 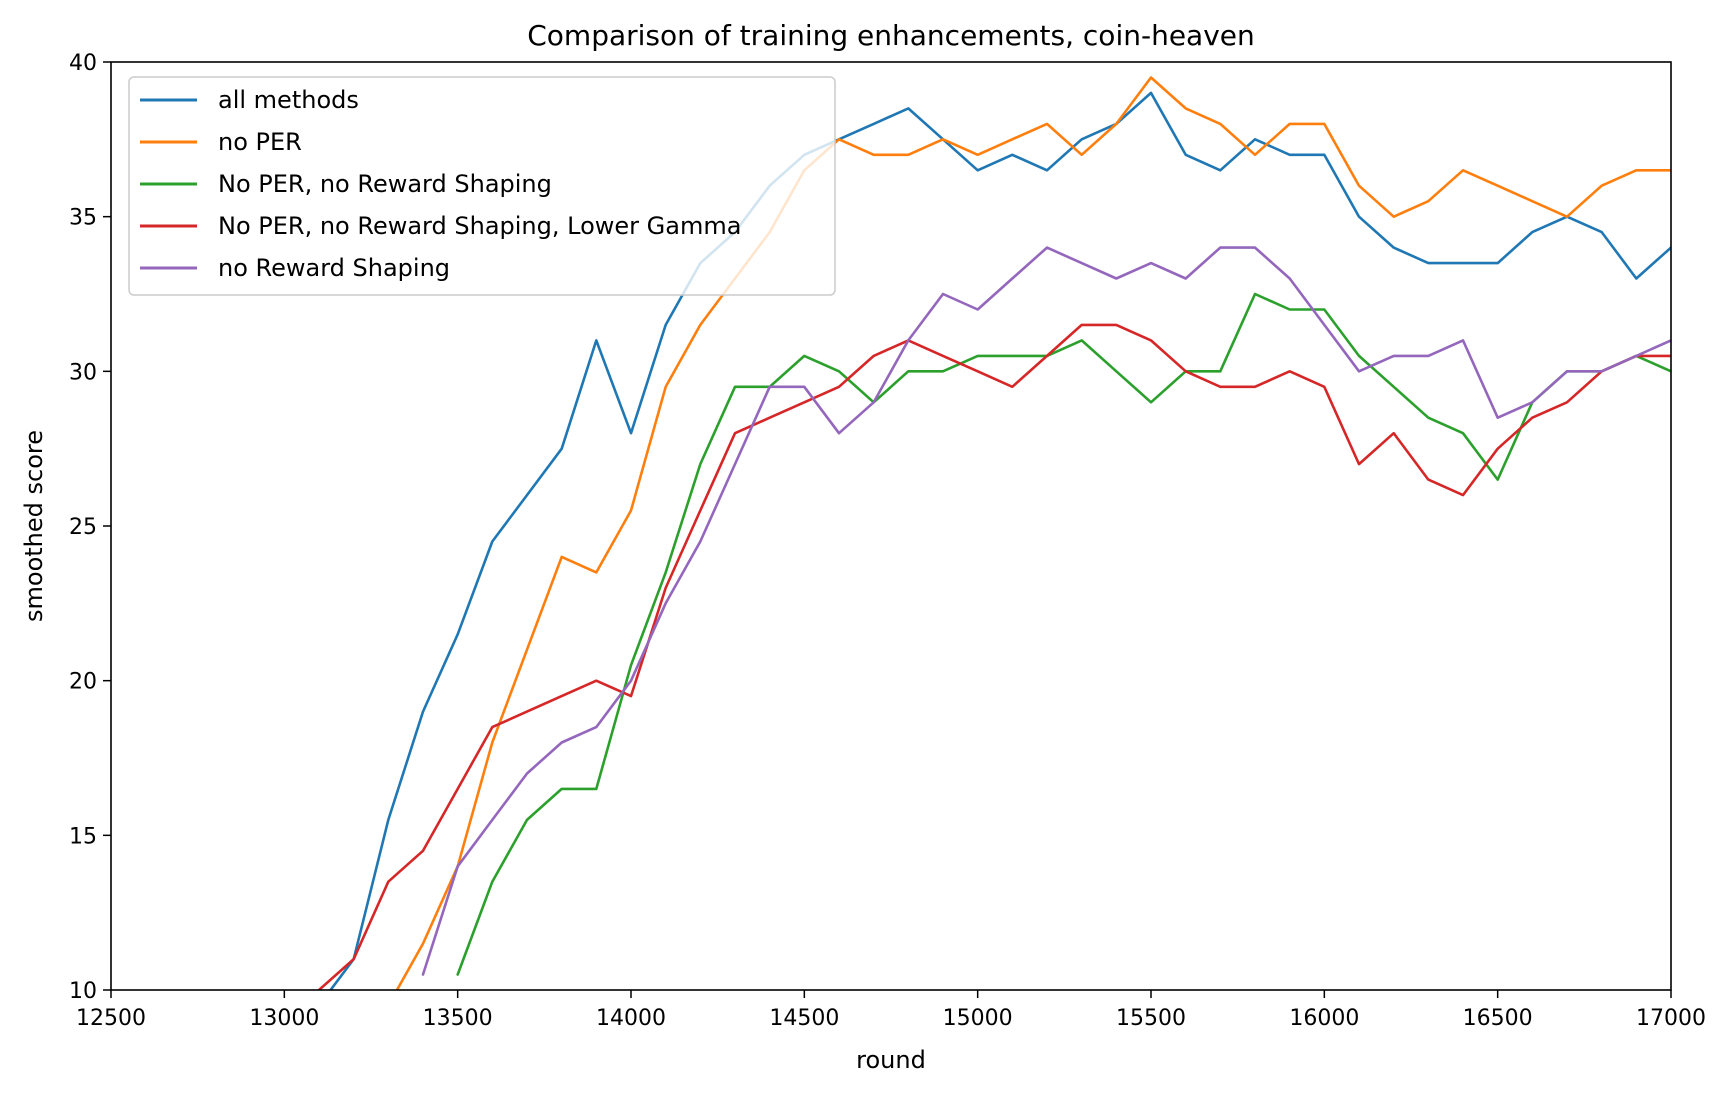 I want to click on x-tick-label: 16000, so click(x=1324, y=1018).